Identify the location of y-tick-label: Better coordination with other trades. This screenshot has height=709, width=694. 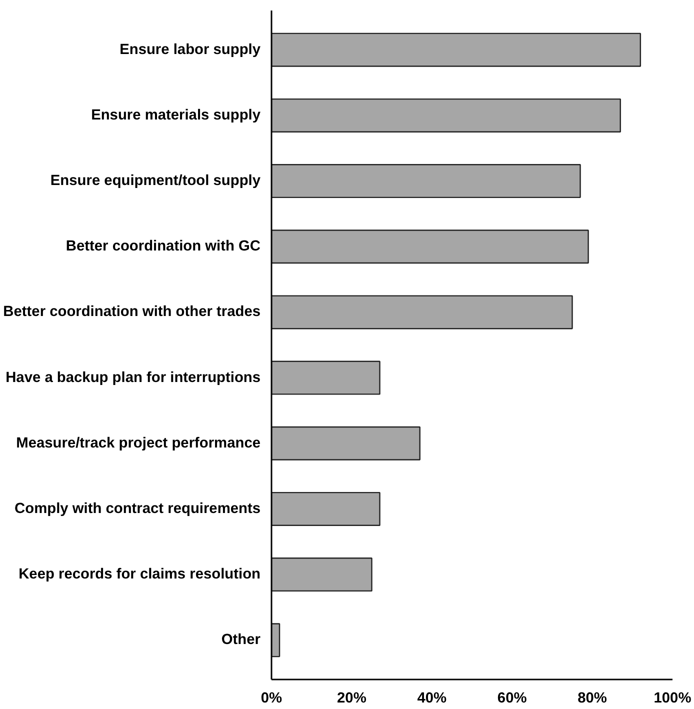
(132, 312).